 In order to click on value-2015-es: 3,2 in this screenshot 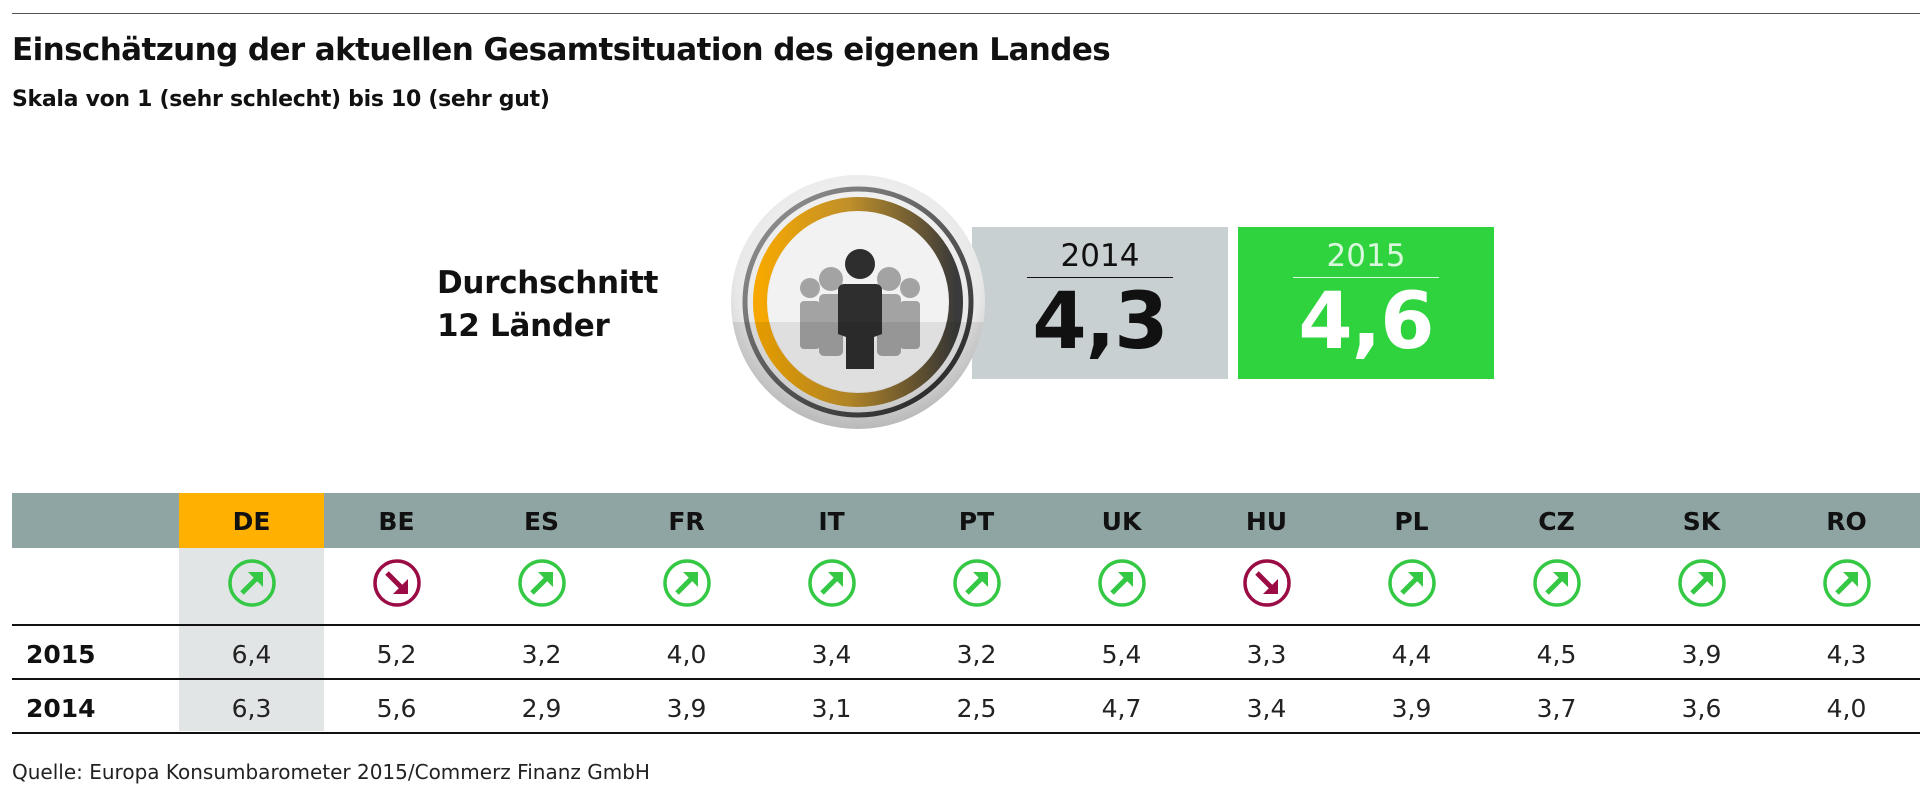, I will do `click(541, 654)`.